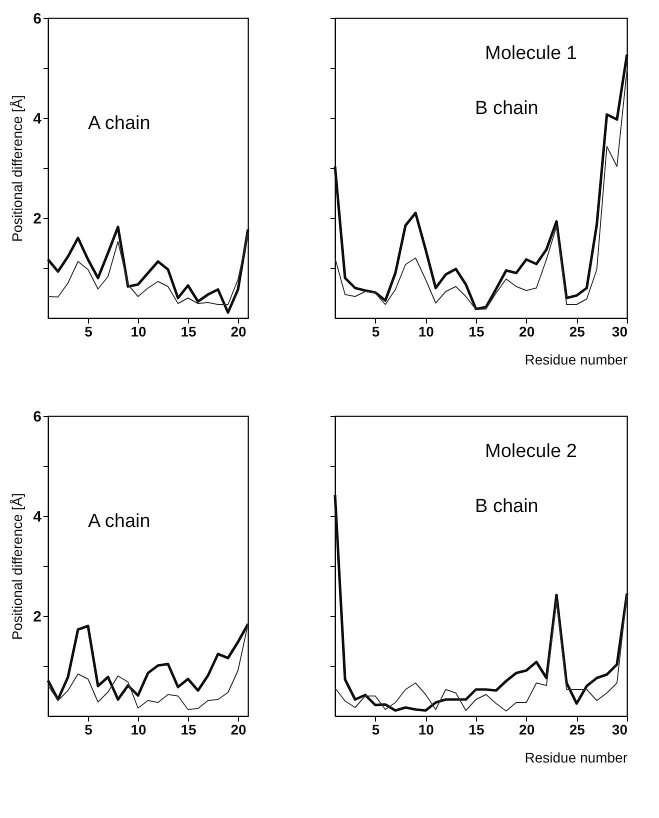 This screenshot has height=818, width=659. I want to click on annotation: Molecule 2, so click(531, 451).